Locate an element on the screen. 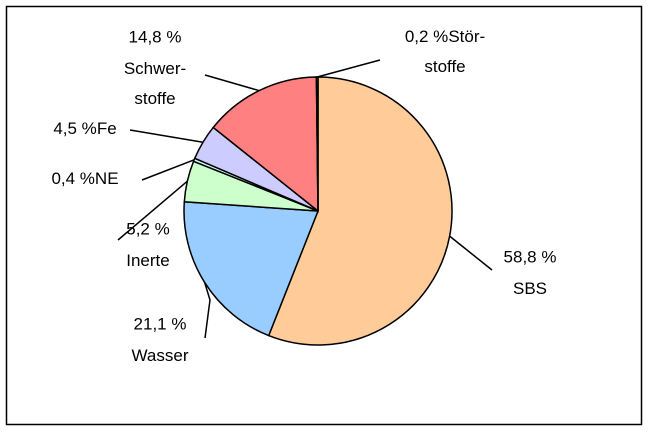 The height and width of the screenshot is (432, 648). value-label: 4,5 % is located at coordinates (74, 128).